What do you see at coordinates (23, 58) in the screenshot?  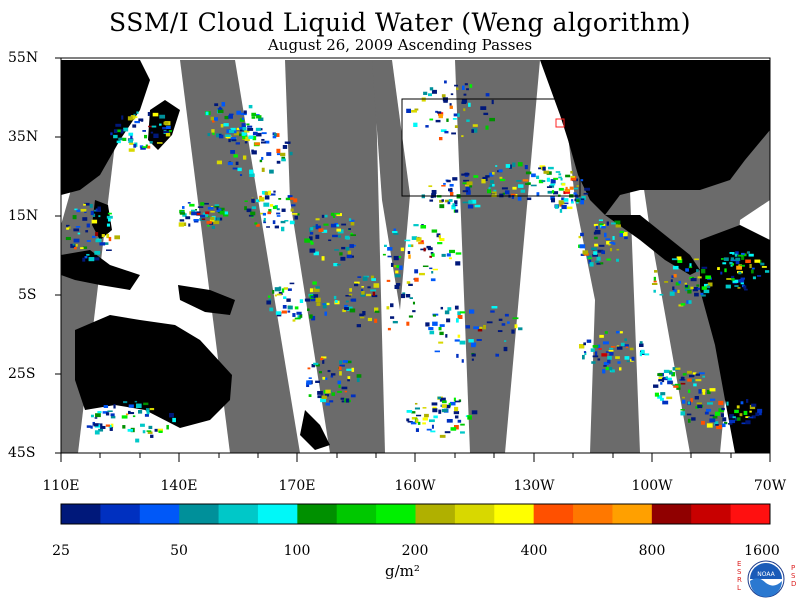 I see `lat-label-55n: 55N` at bounding box center [23, 58].